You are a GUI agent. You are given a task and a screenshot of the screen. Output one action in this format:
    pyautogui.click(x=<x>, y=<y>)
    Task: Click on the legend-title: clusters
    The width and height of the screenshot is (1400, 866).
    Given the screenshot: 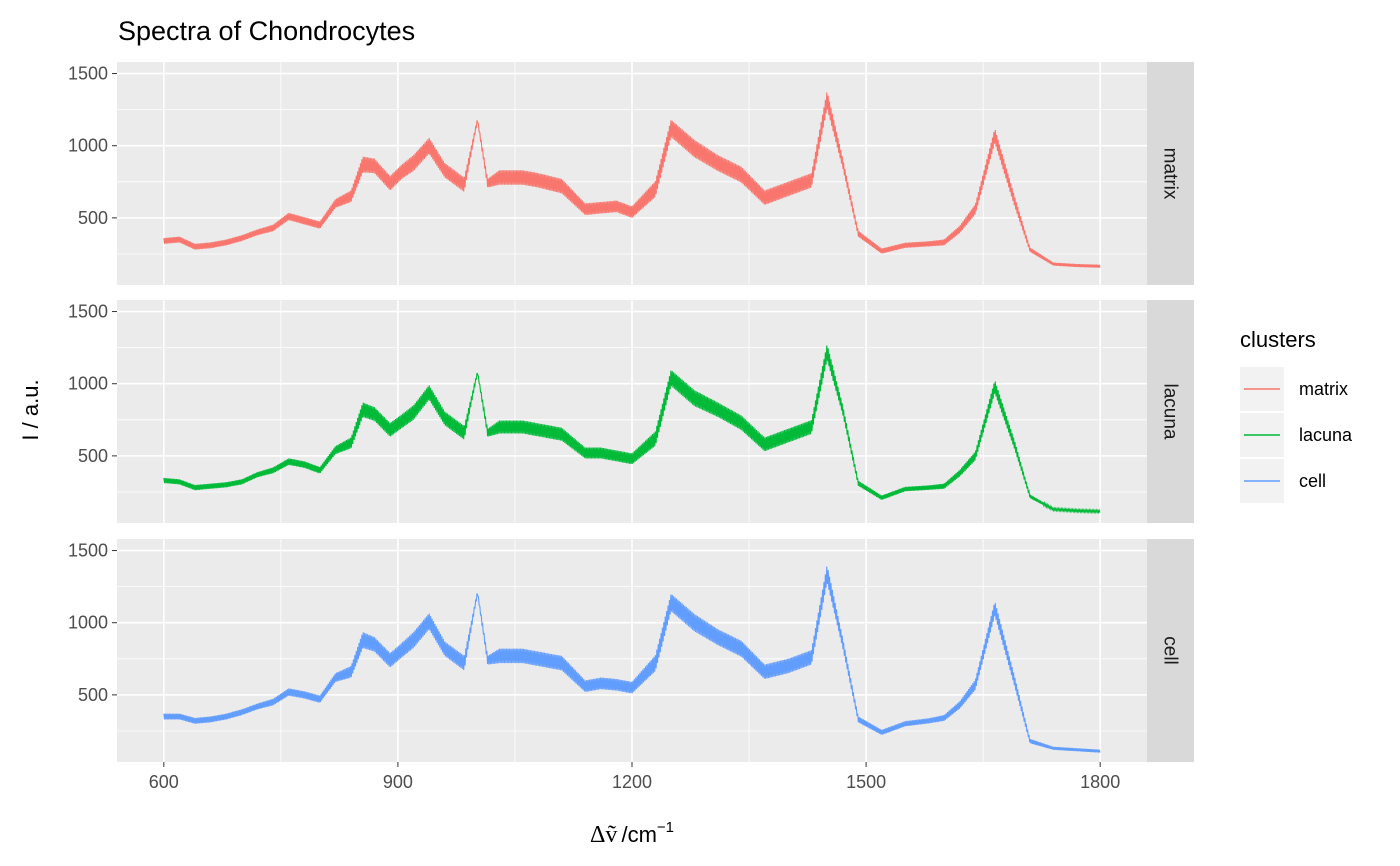 What is the action you would take?
    pyautogui.click(x=1278, y=339)
    